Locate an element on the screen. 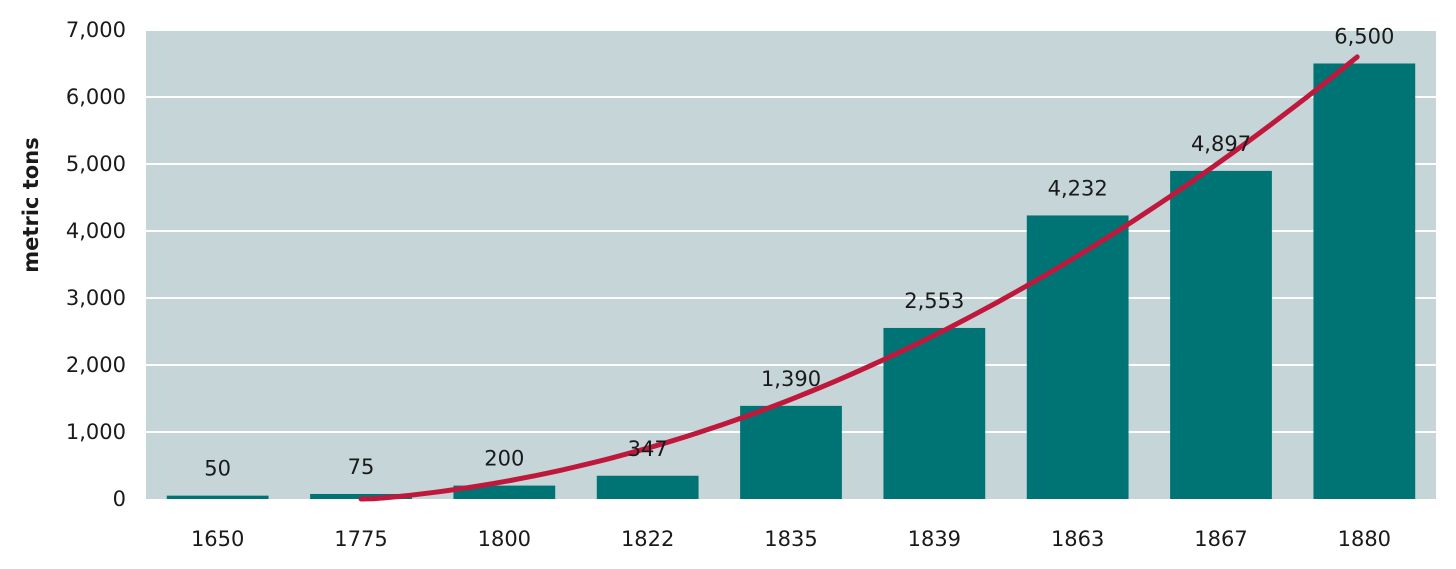 The width and height of the screenshot is (1456, 569). data-label: 50 is located at coordinates (217, 469).